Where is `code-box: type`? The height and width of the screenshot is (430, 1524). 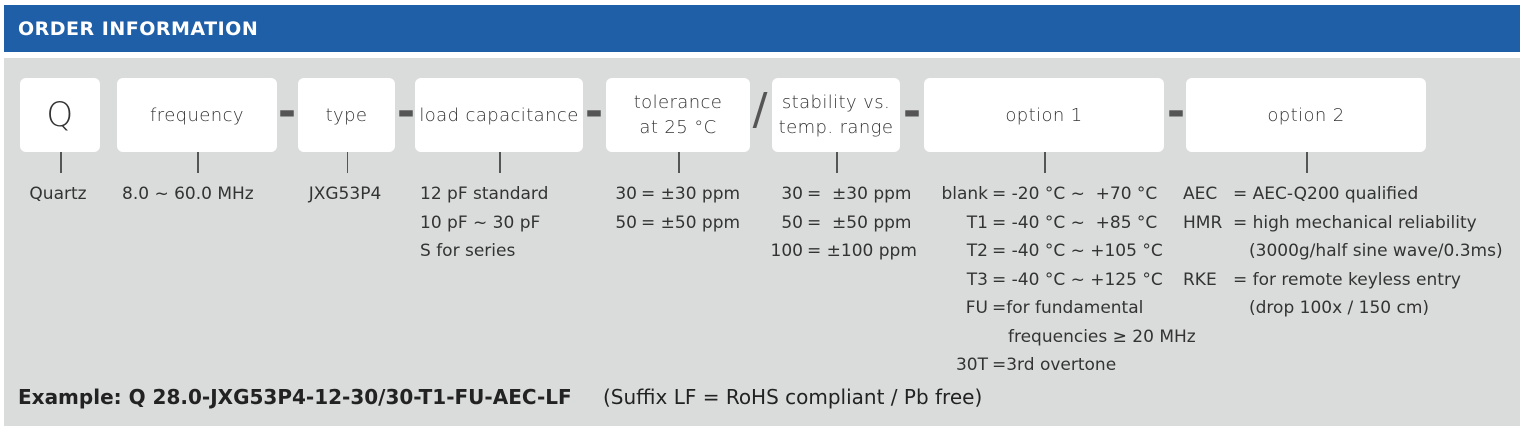 code-box: type is located at coordinates (346, 115).